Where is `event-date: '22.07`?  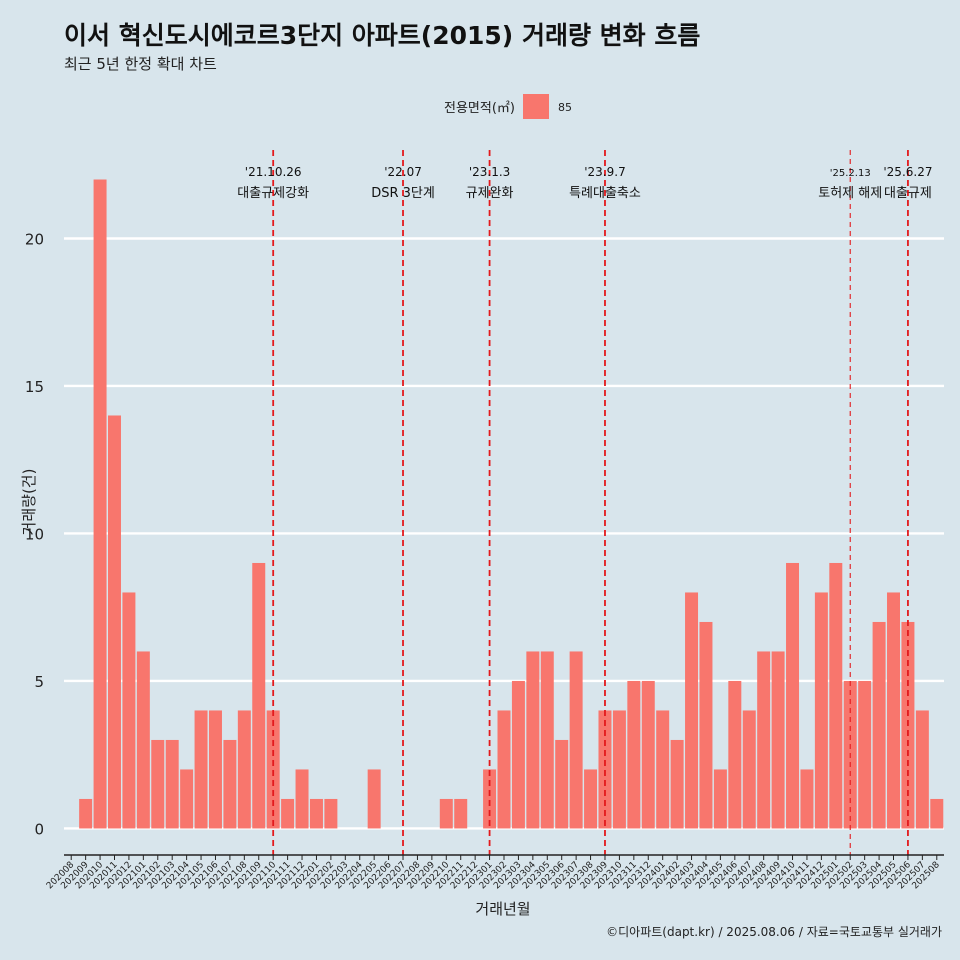 event-date: '22.07 is located at coordinates (403, 172).